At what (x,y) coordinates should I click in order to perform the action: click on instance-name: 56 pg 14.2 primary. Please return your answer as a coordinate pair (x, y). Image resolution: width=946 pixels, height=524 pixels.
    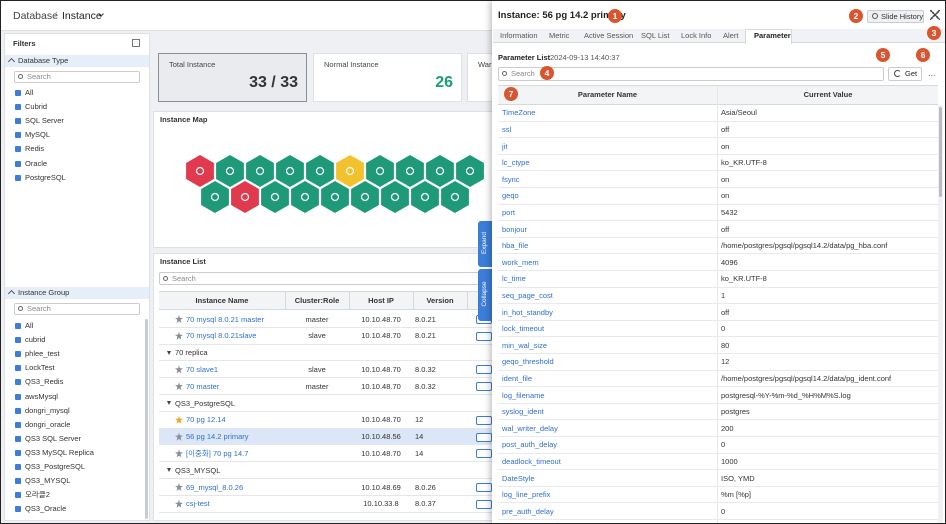
    Looking at the image, I should click on (217, 437).